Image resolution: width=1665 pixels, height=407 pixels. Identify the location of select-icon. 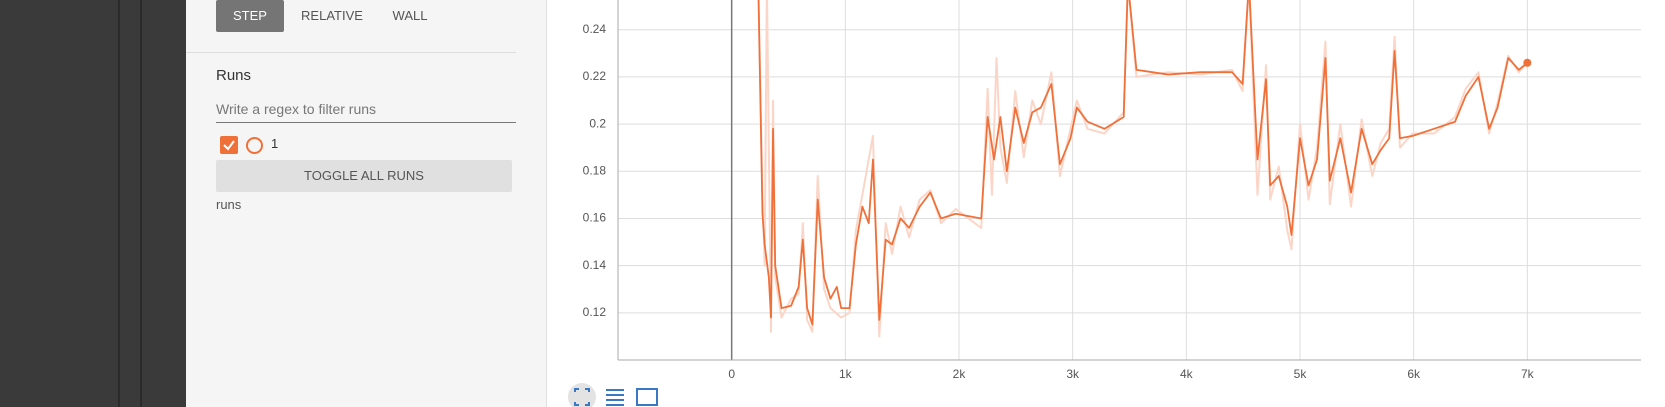
(647, 397).